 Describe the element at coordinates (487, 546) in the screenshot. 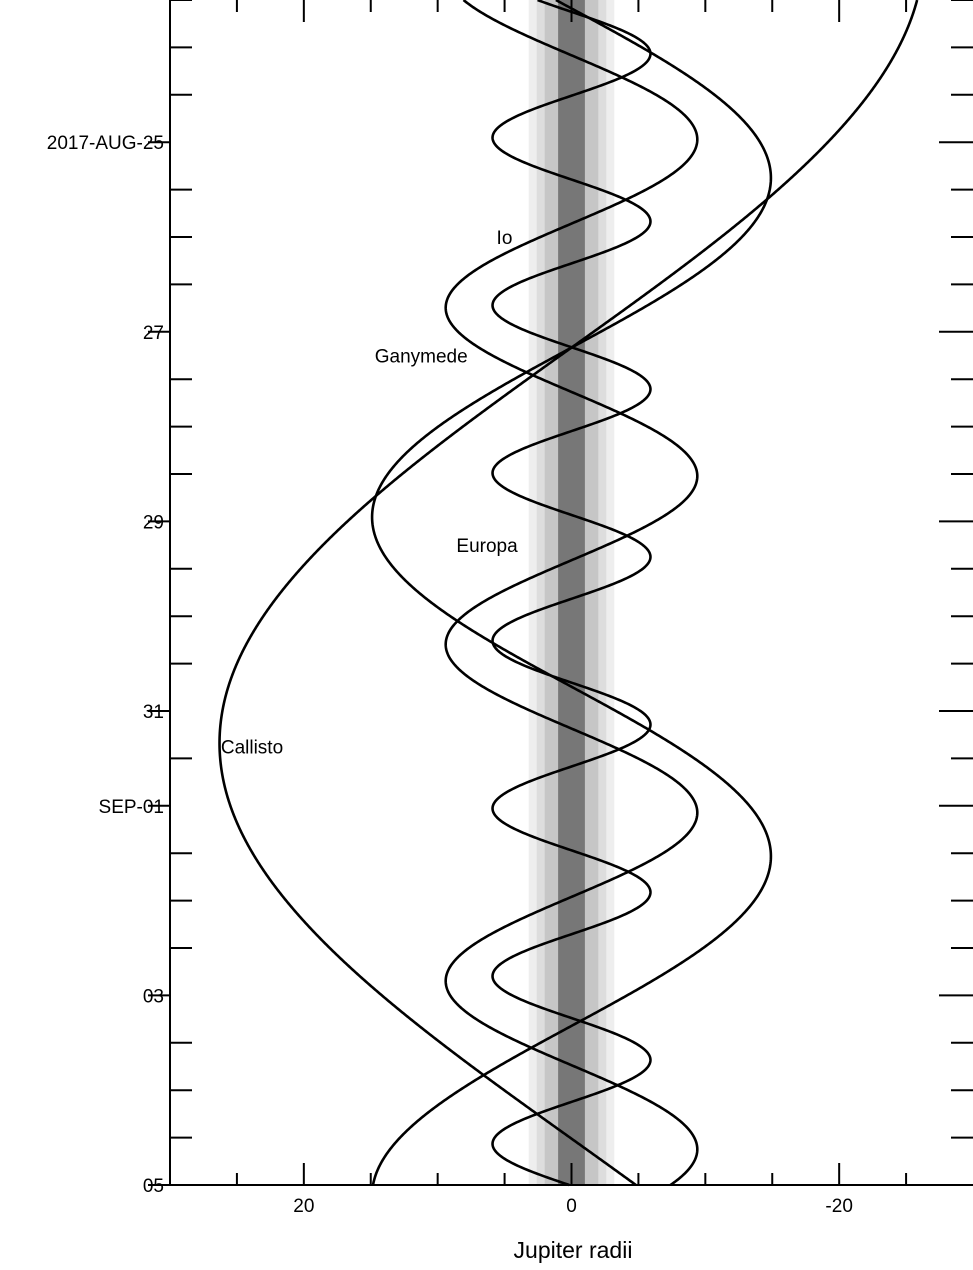

I see `label-europa: Europa` at that location.